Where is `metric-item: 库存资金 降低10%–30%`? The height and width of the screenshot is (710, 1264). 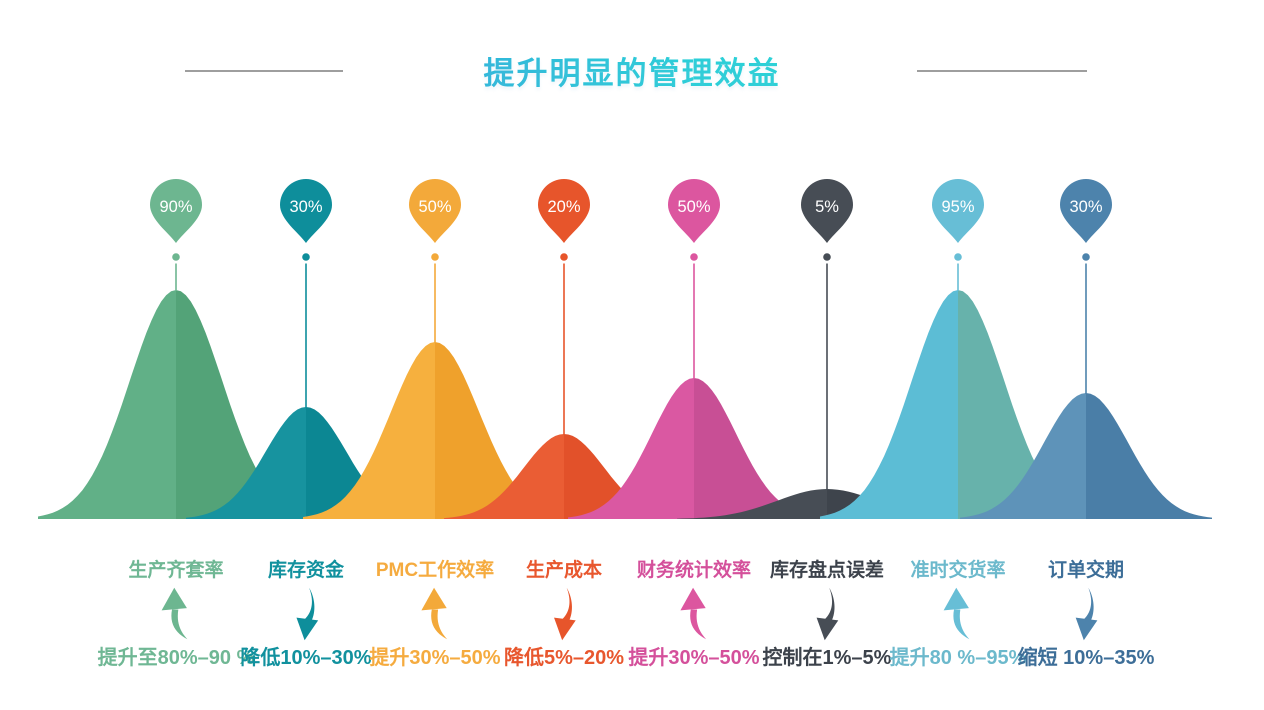
metric-item: 库存资金 降低10%–30% is located at coordinates (305, 614).